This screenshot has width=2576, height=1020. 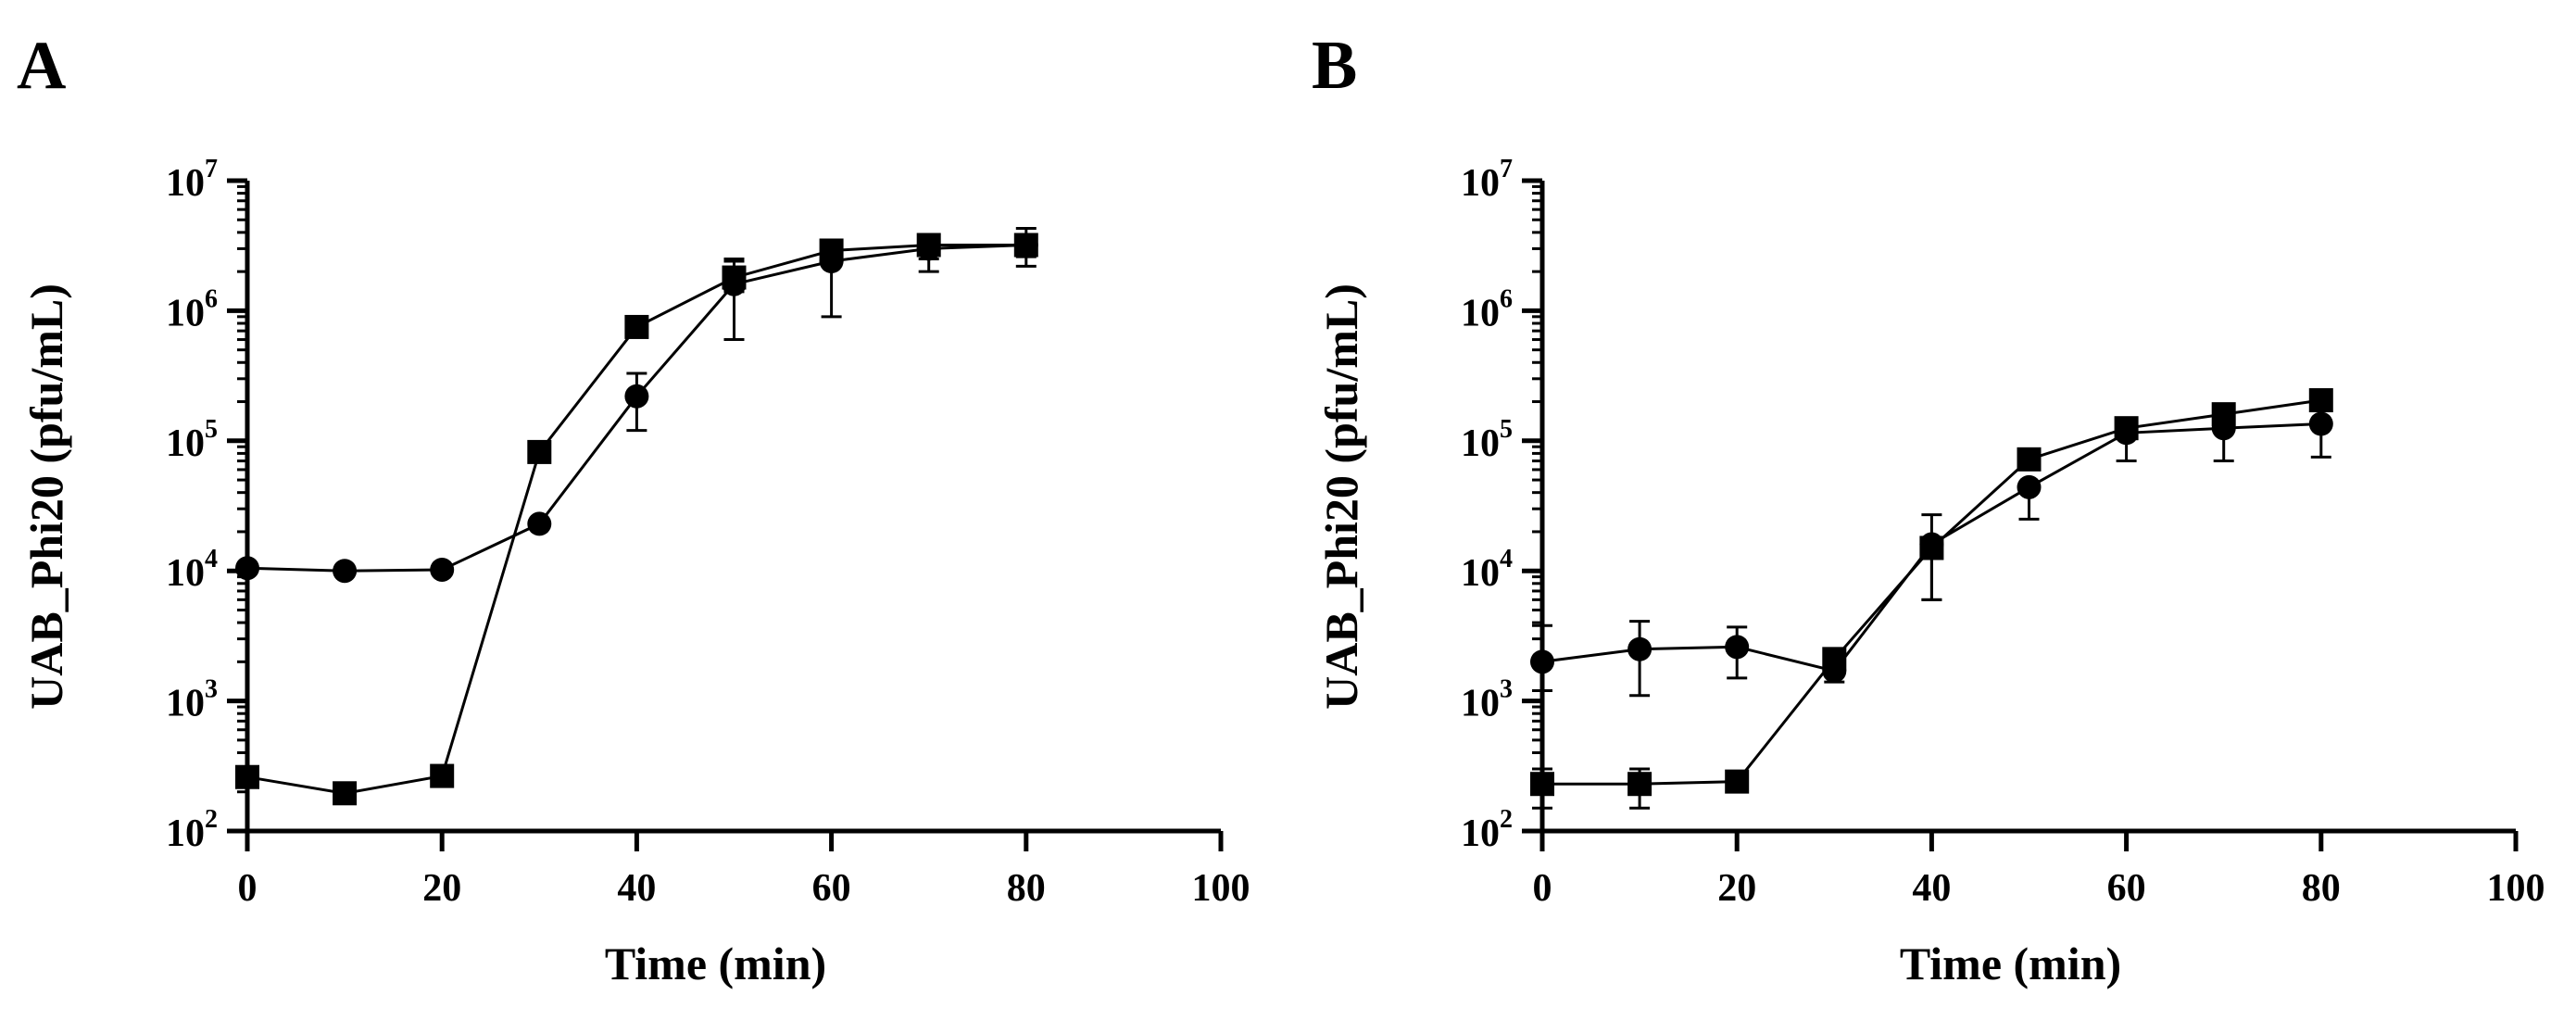 What do you see at coordinates (1931, 599) in the screenshot?
I see `series-square` at bounding box center [1931, 599].